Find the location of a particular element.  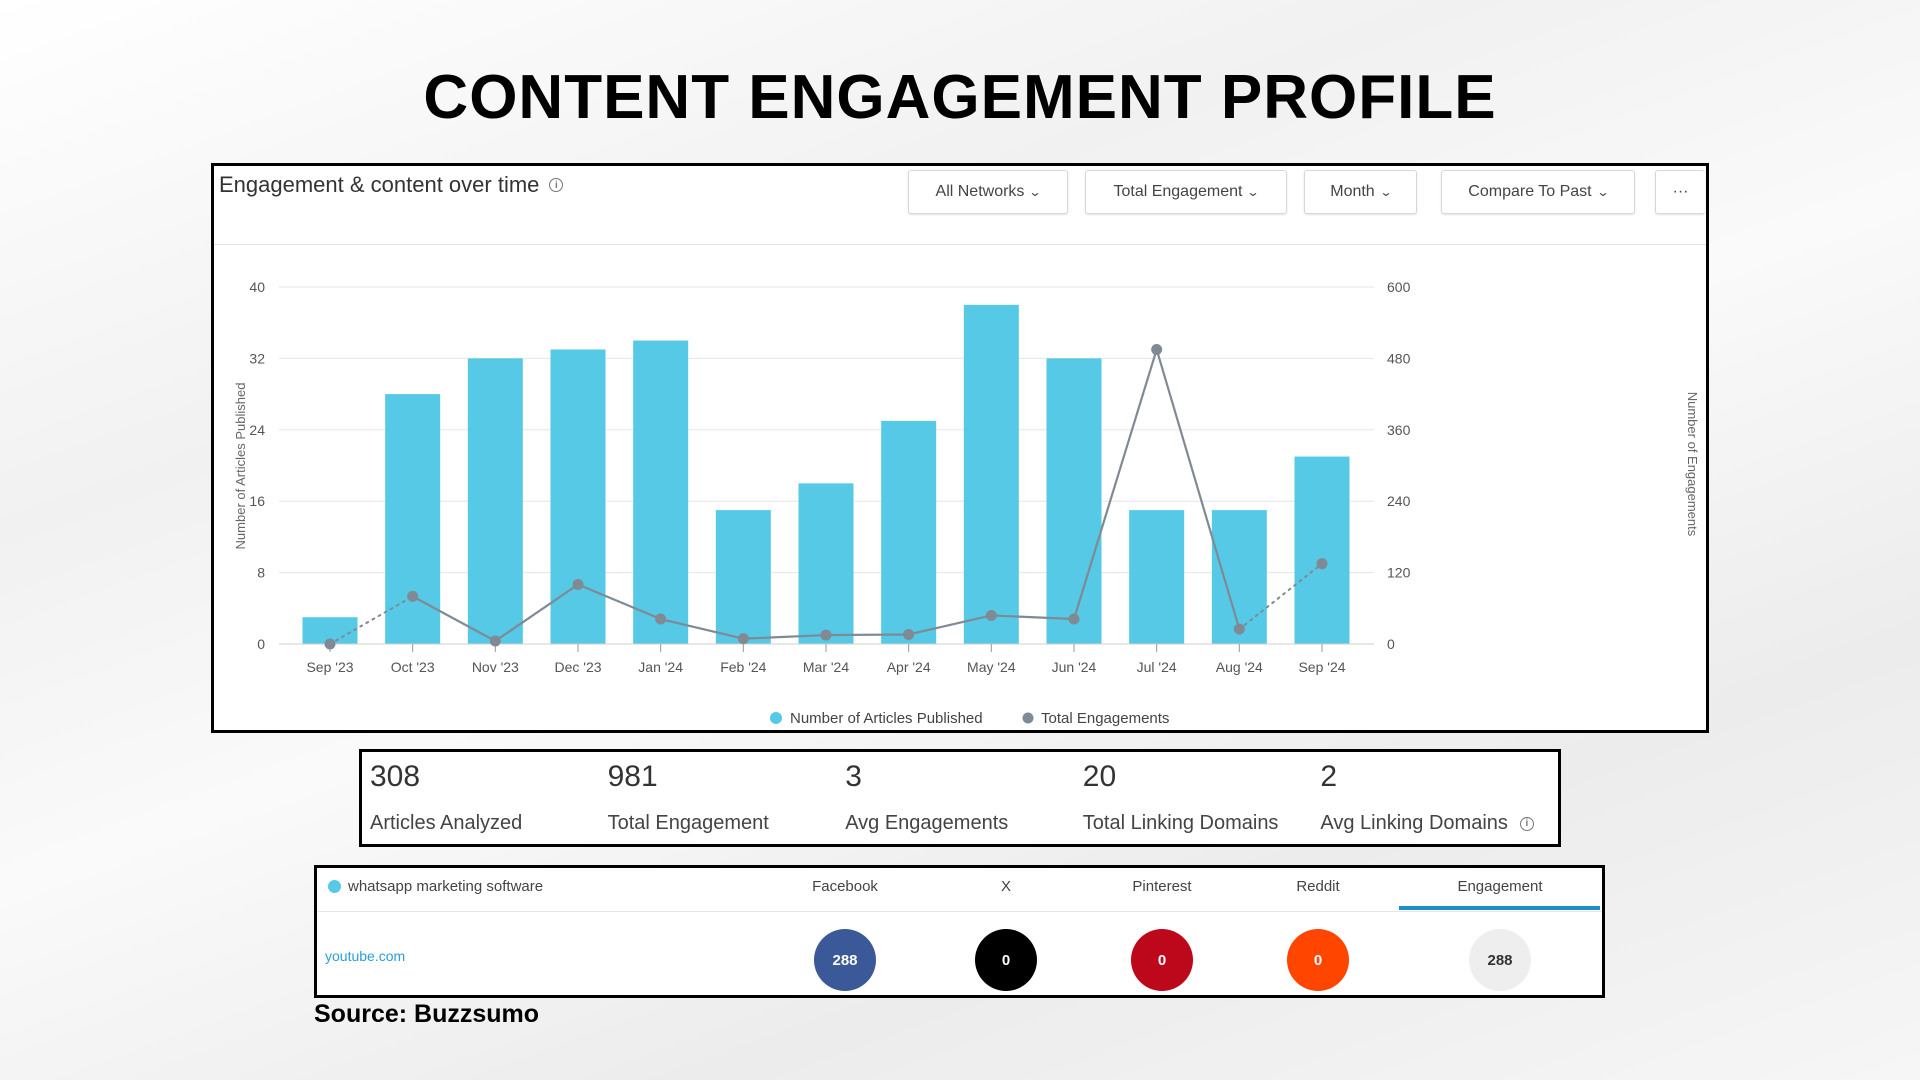

stat-avg-linking-domains: 2 Avg Linking Domains i is located at coordinates (1439, 798).